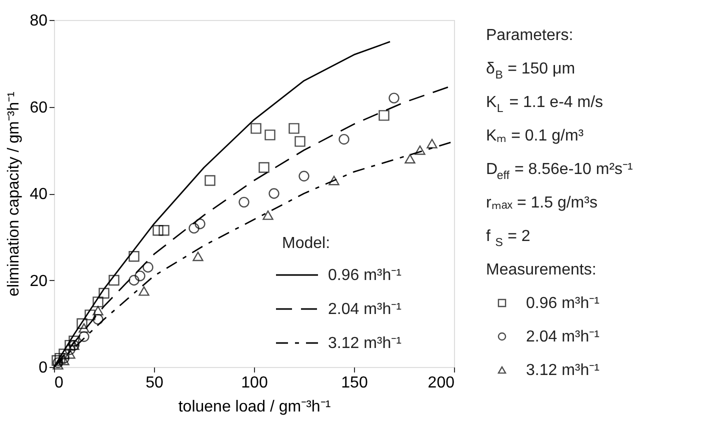 The height and width of the screenshot is (433, 728). What do you see at coordinates (354, 383) in the screenshot?
I see `x-tick-label: 150` at bounding box center [354, 383].